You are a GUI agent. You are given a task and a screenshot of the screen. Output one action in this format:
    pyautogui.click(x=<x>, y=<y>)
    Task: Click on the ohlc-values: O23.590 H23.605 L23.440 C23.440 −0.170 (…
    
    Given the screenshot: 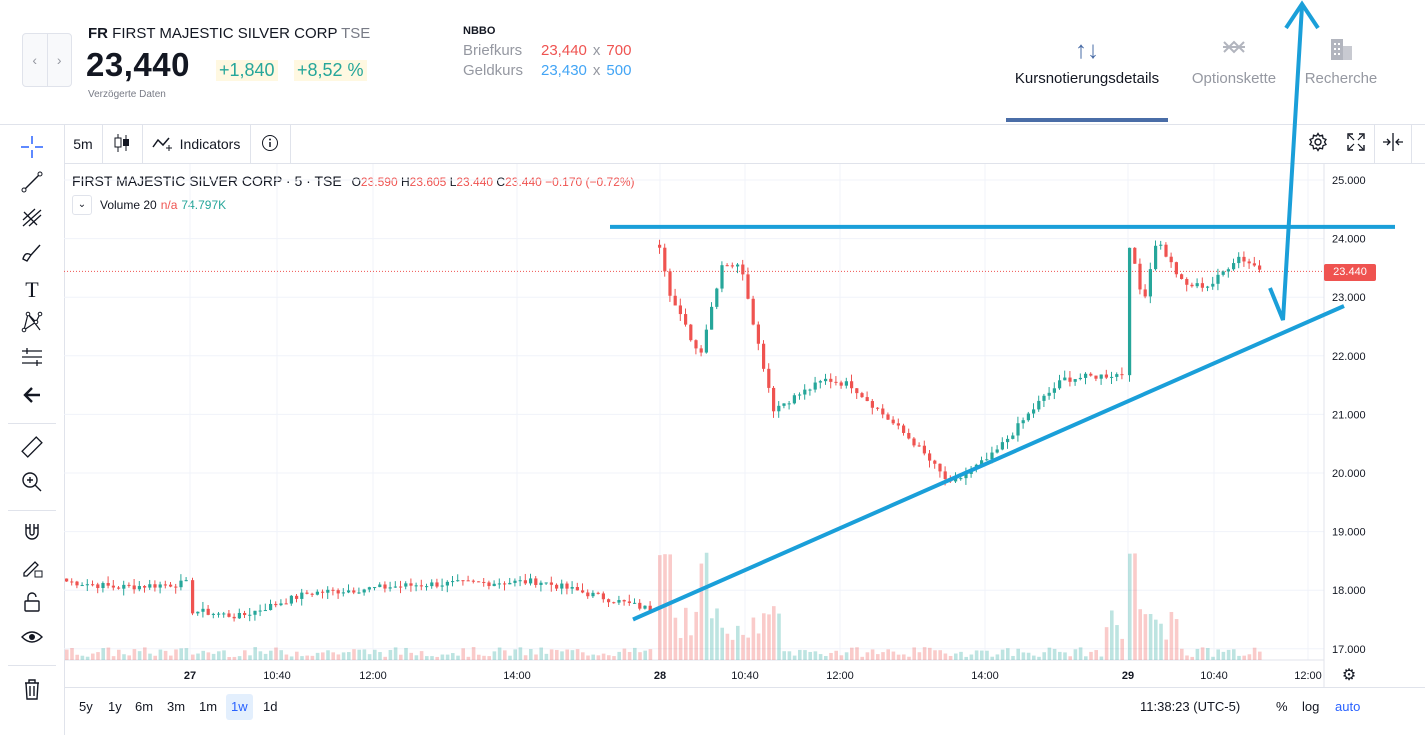 What is the action you would take?
    pyautogui.click(x=493, y=182)
    